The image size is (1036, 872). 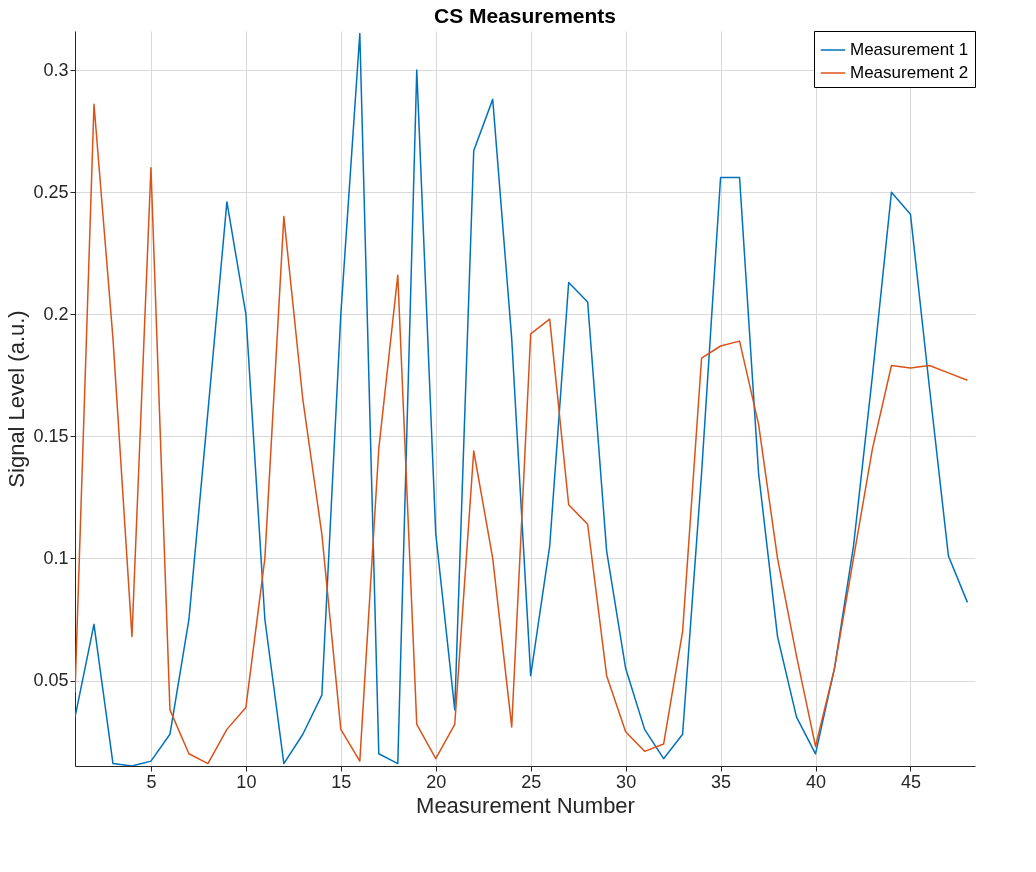 I want to click on x-tick-label: 25, so click(x=531, y=781).